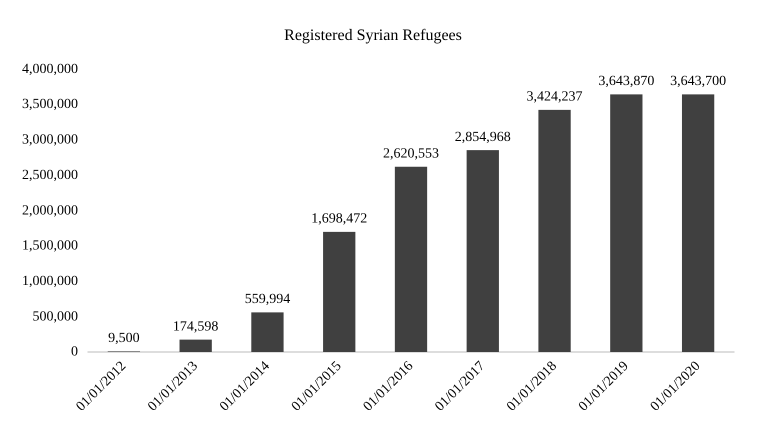 The width and height of the screenshot is (762, 429). I want to click on data-label: 9,500, so click(124, 338).